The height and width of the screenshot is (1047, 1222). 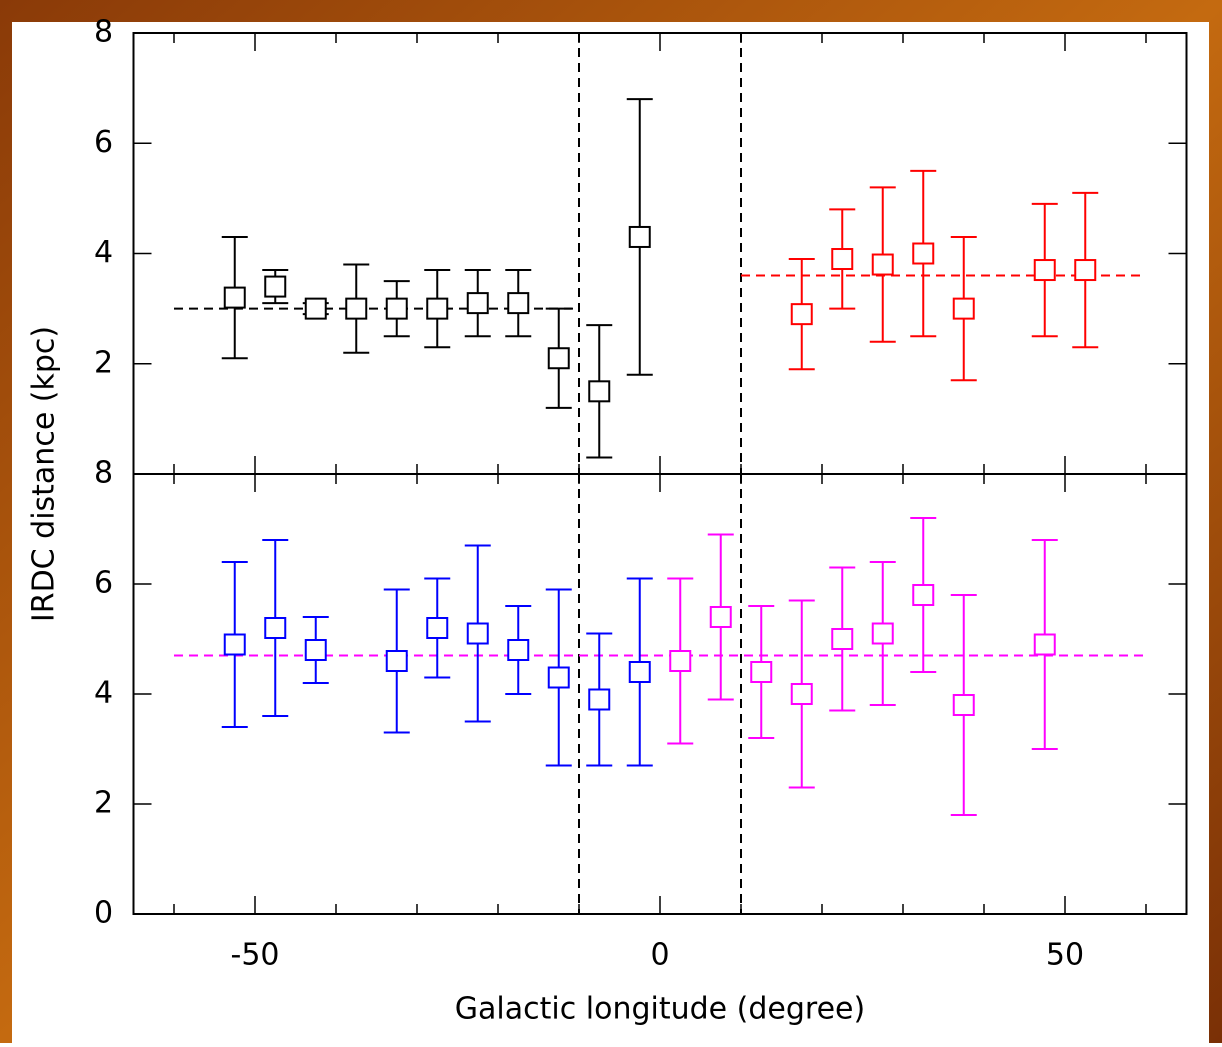 I want to click on x-tick-label: -50, so click(x=255, y=955).